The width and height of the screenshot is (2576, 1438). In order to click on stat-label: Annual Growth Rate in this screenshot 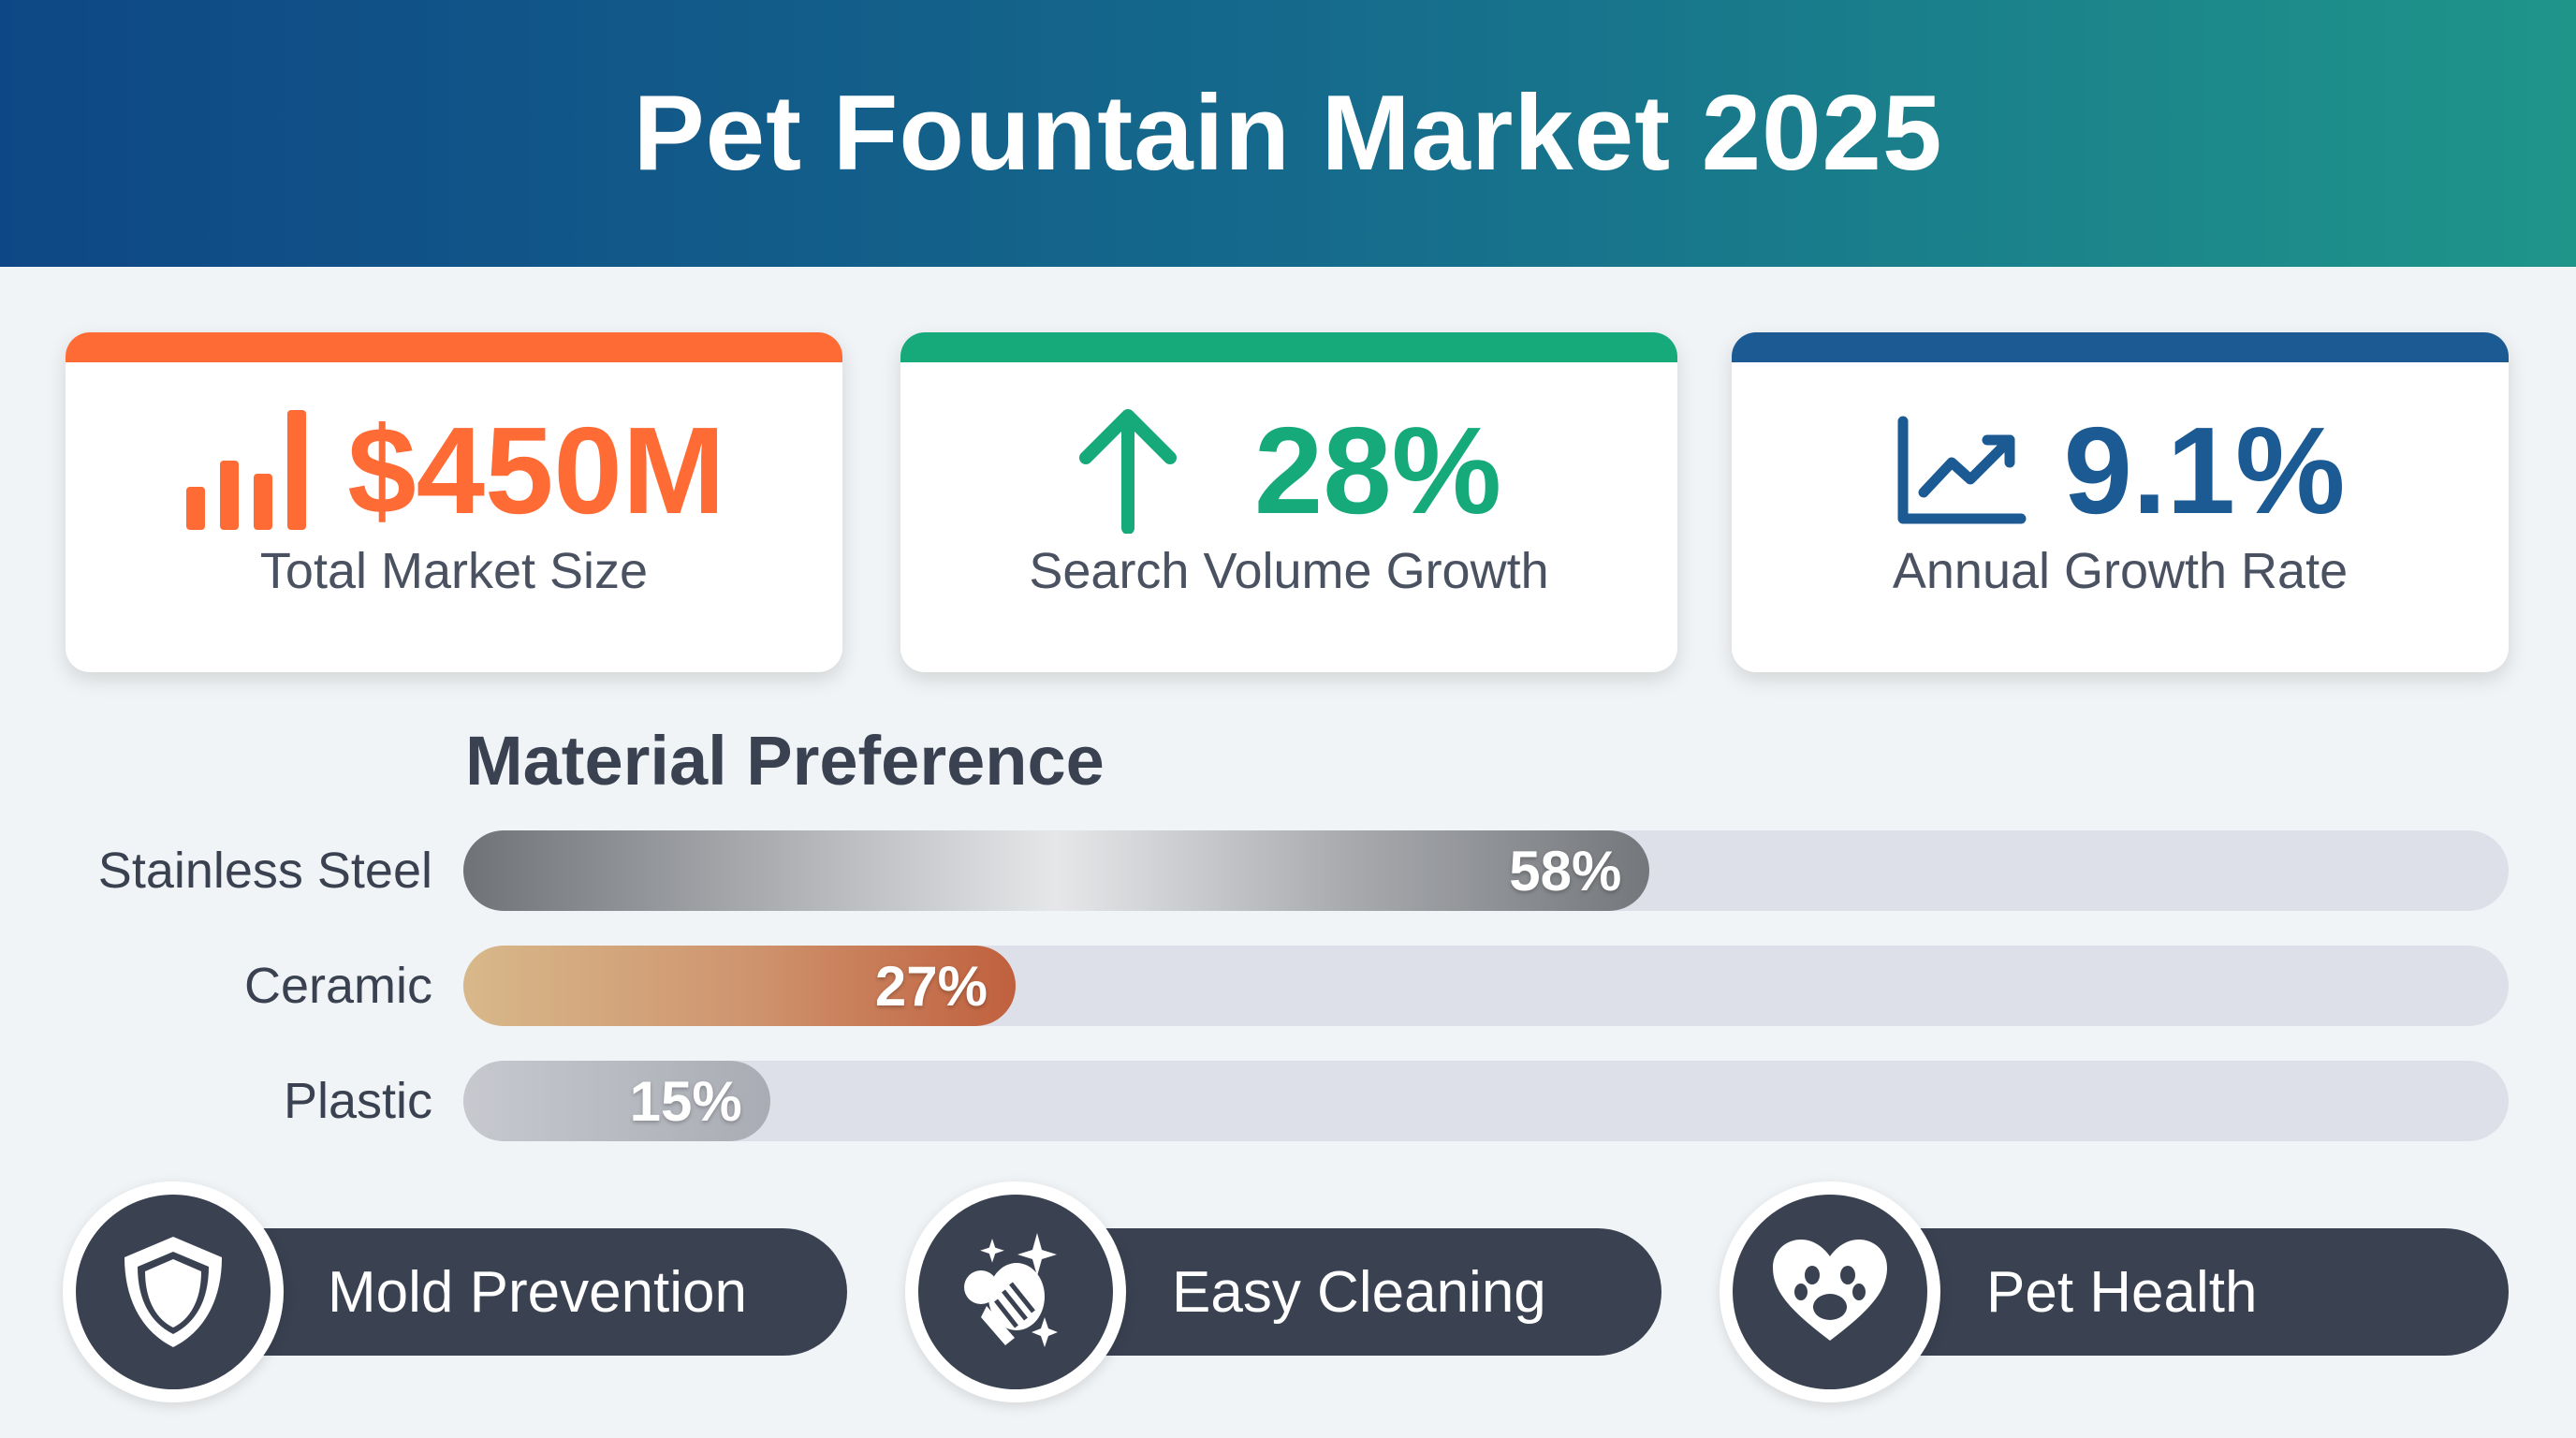, I will do `click(2120, 571)`.